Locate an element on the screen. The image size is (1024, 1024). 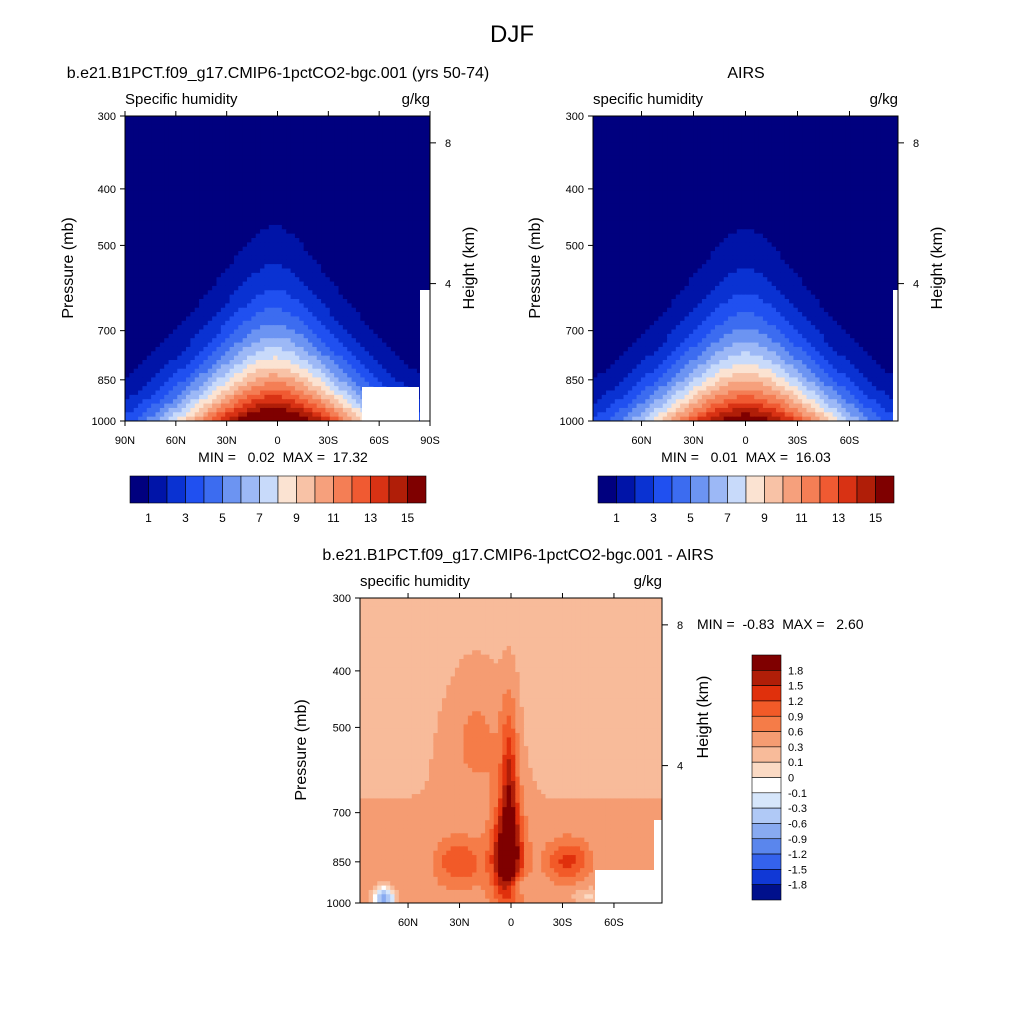
height-tick-label: 4 is located at coordinates (448, 285).